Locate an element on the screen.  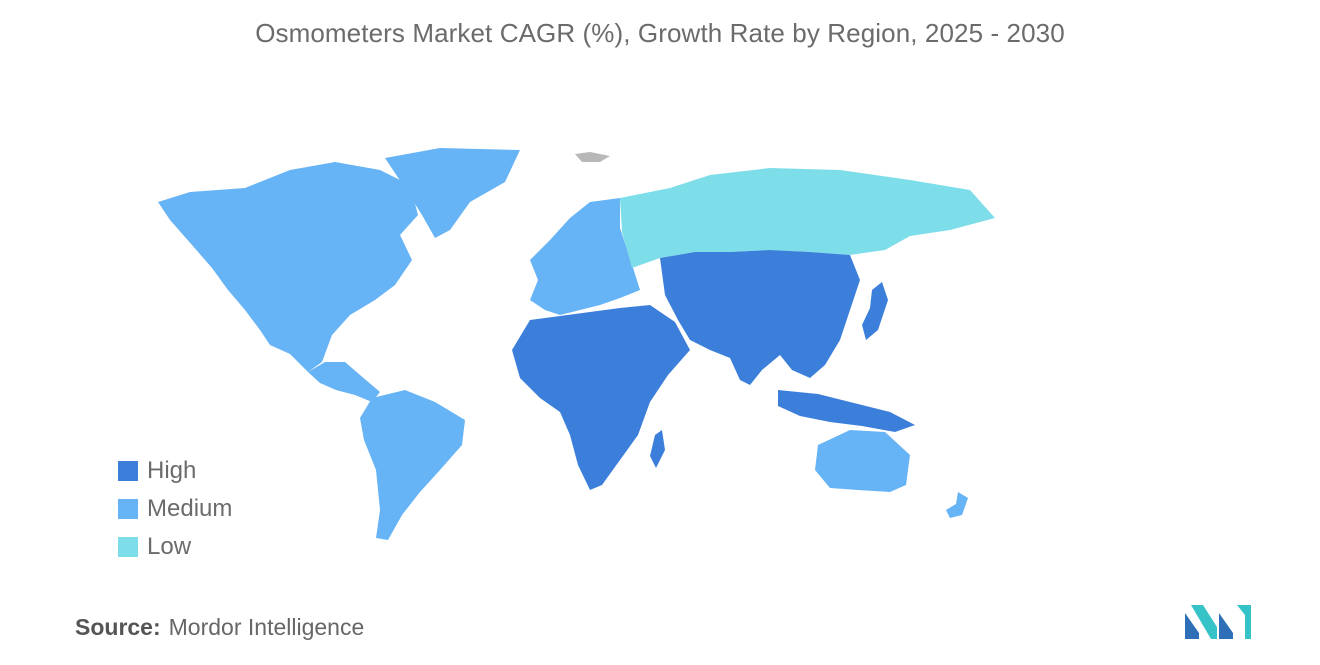
legend-swatch-high is located at coordinates (128, 471).